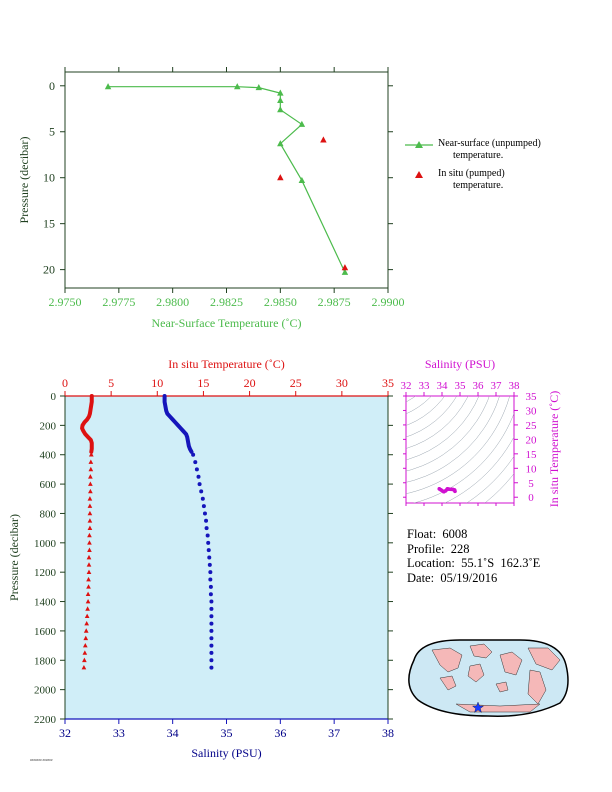 This screenshot has width=612, height=792. I want to click on top-plot-frame, so click(226, 180).